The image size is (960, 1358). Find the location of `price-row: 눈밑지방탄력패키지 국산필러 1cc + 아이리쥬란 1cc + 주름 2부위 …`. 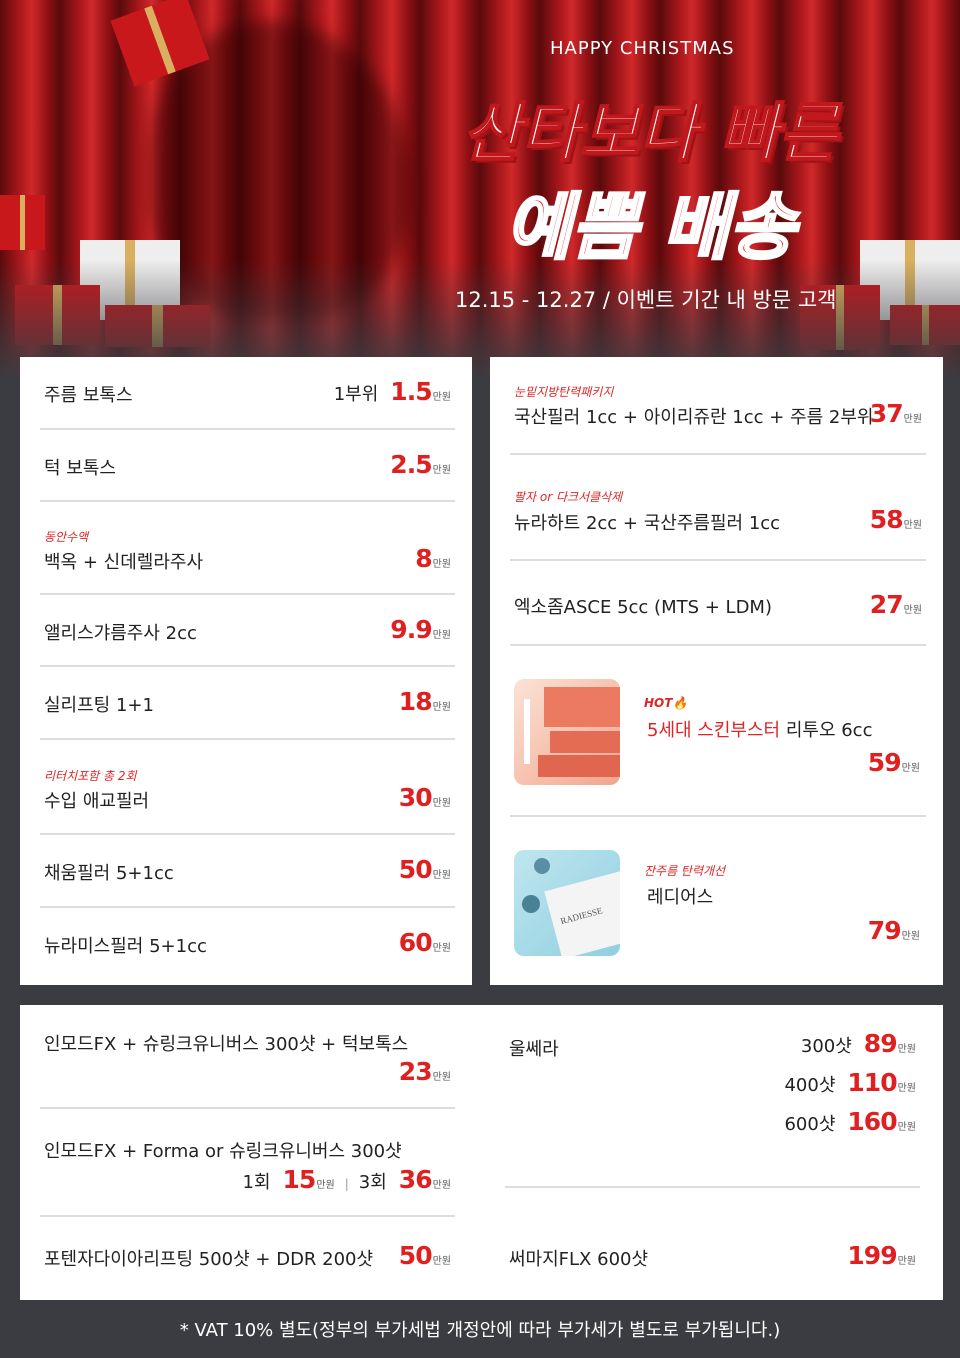

price-row: 눈밑지방탄력패키지 국산필러 1cc + 아이리쥬란 1cc + 주름 2부위 … is located at coordinates (718, 406).